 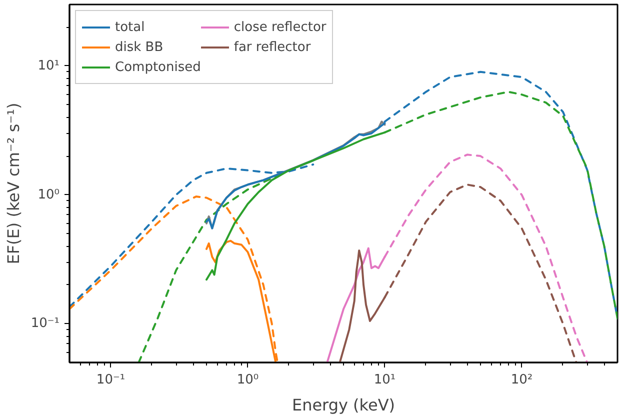 I want to click on y-axis-title: EF(E) (keV cm⁻² s⁻¹), so click(x=13, y=183).